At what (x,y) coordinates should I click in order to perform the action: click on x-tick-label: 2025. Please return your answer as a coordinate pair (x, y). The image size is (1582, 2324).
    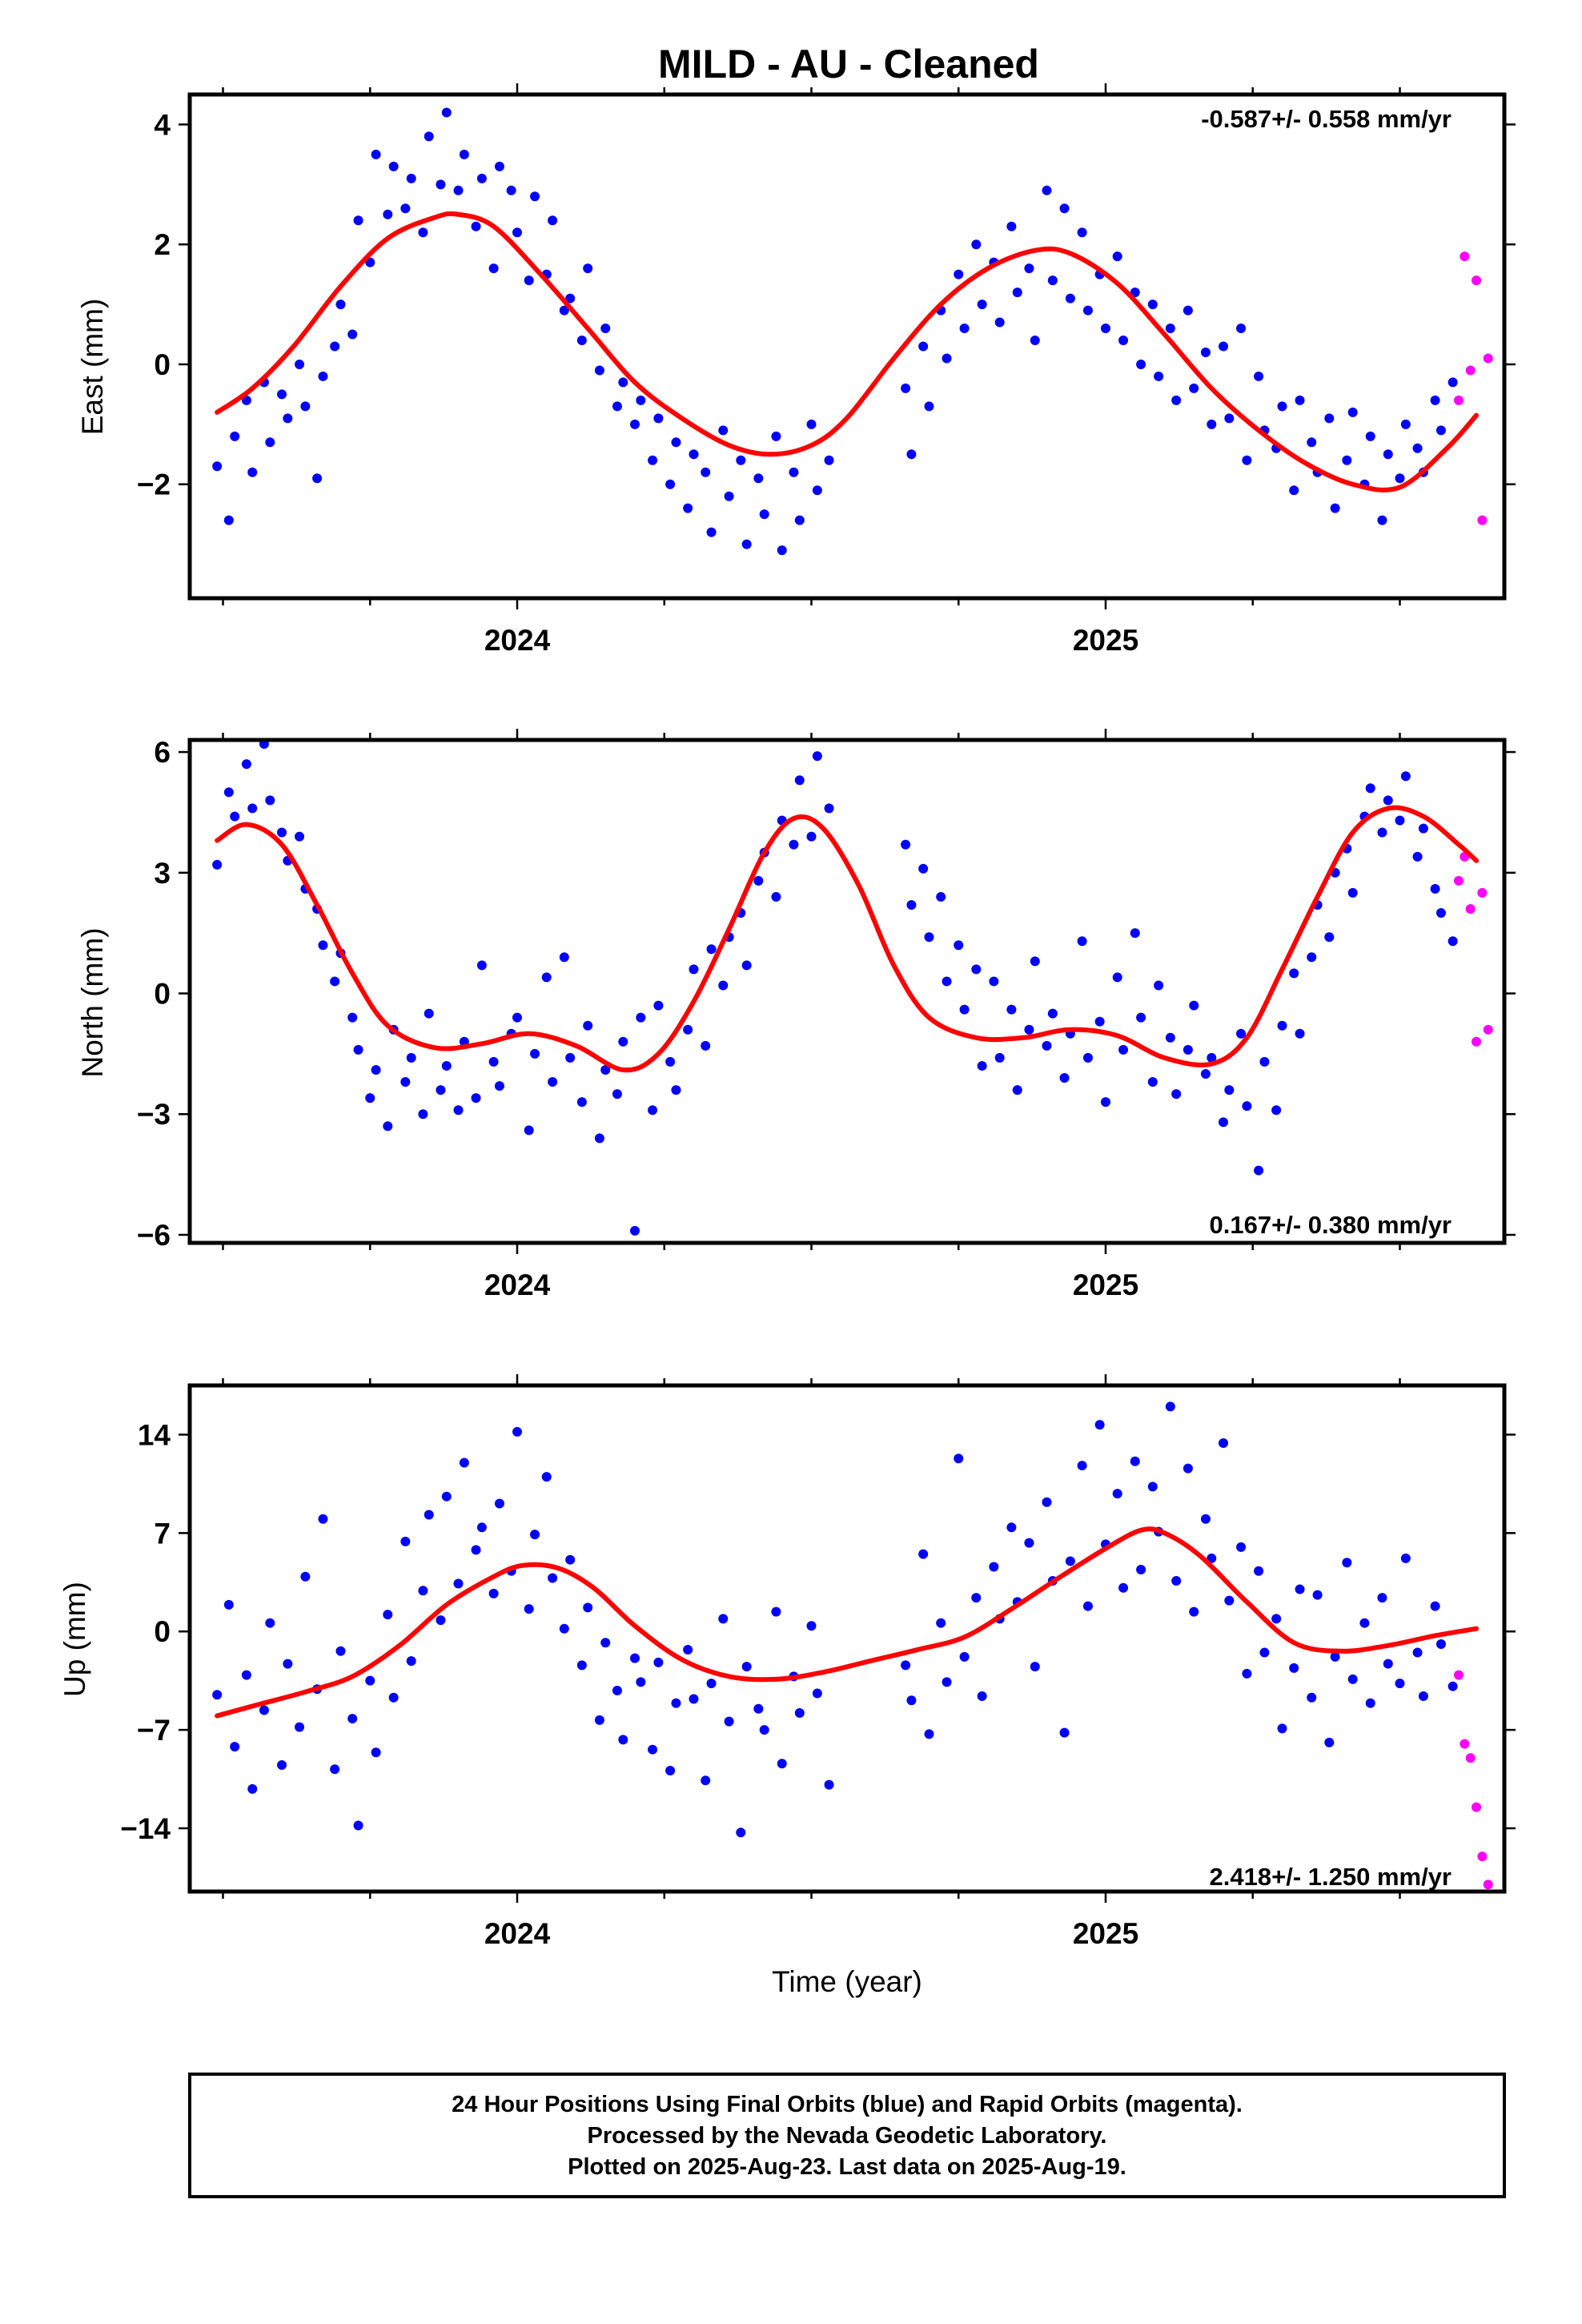
    Looking at the image, I should click on (1106, 640).